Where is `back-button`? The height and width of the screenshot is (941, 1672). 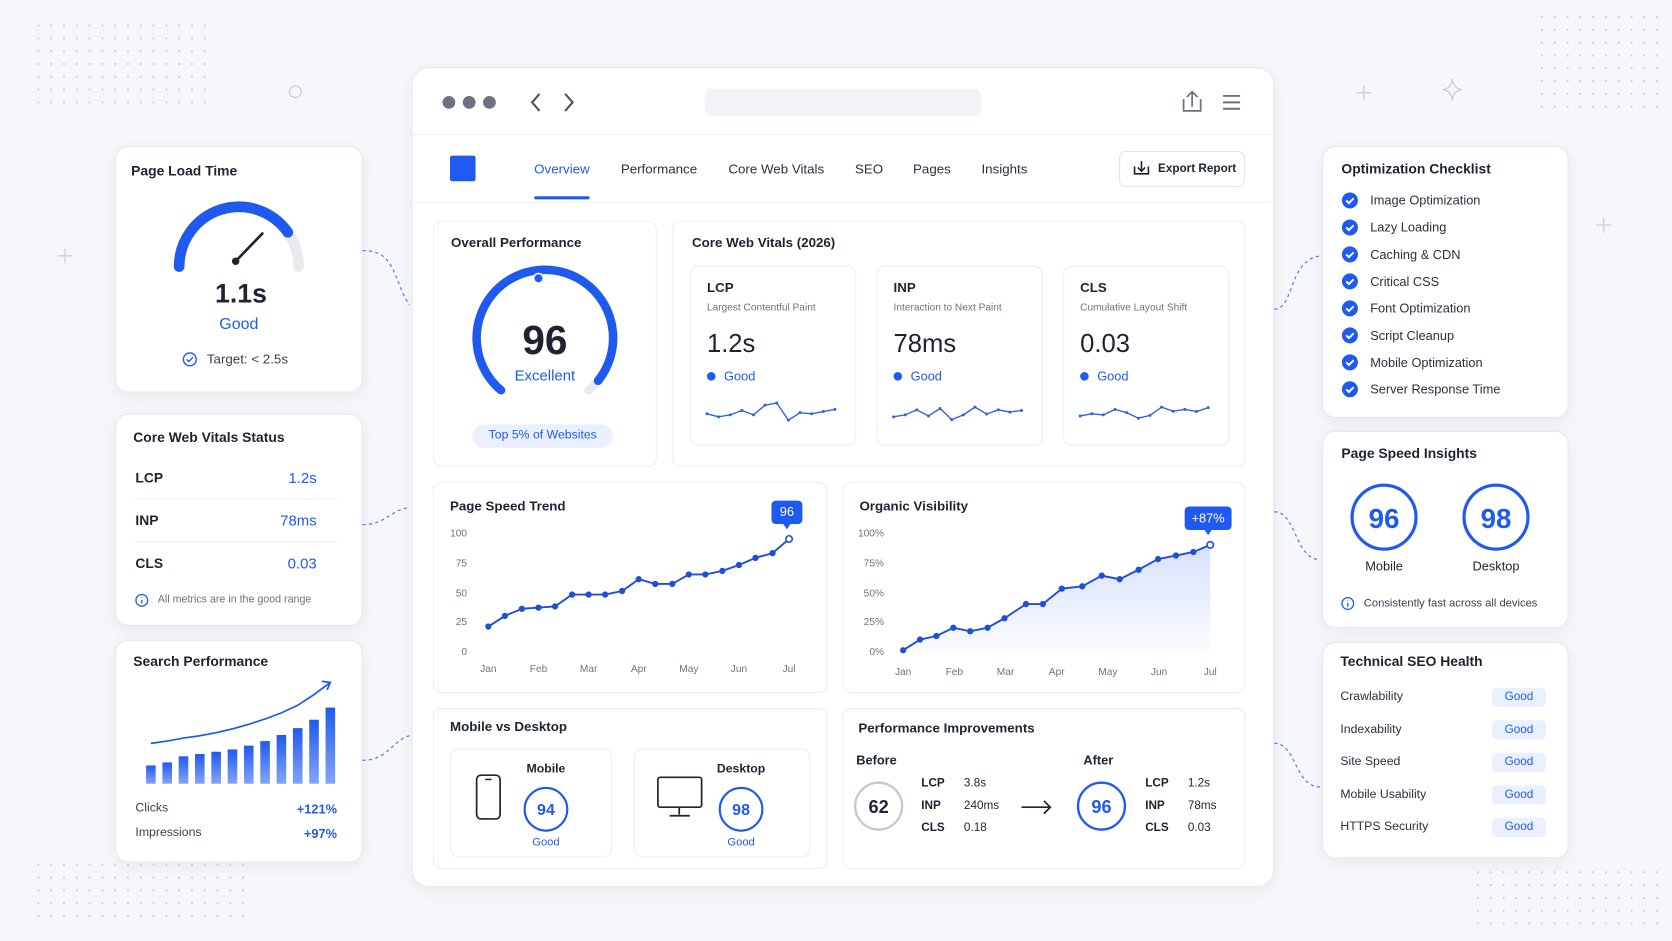 back-button is located at coordinates (535, 102).